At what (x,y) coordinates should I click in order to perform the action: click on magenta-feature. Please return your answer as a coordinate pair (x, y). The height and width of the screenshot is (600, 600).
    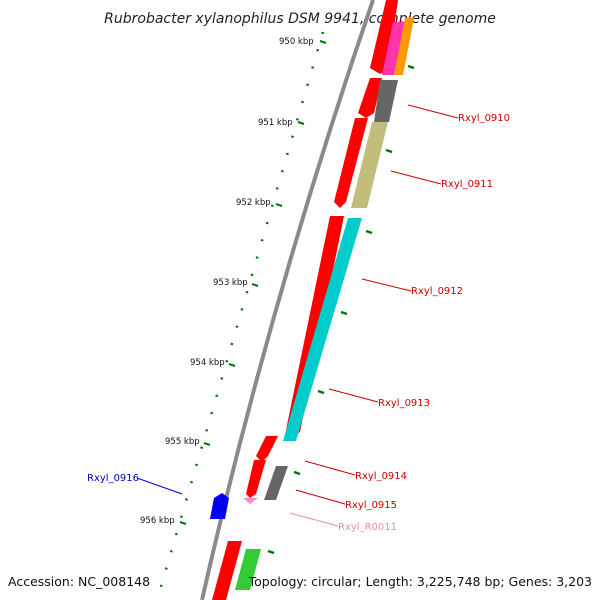
    Looking at the image, I should click on (393, 48).